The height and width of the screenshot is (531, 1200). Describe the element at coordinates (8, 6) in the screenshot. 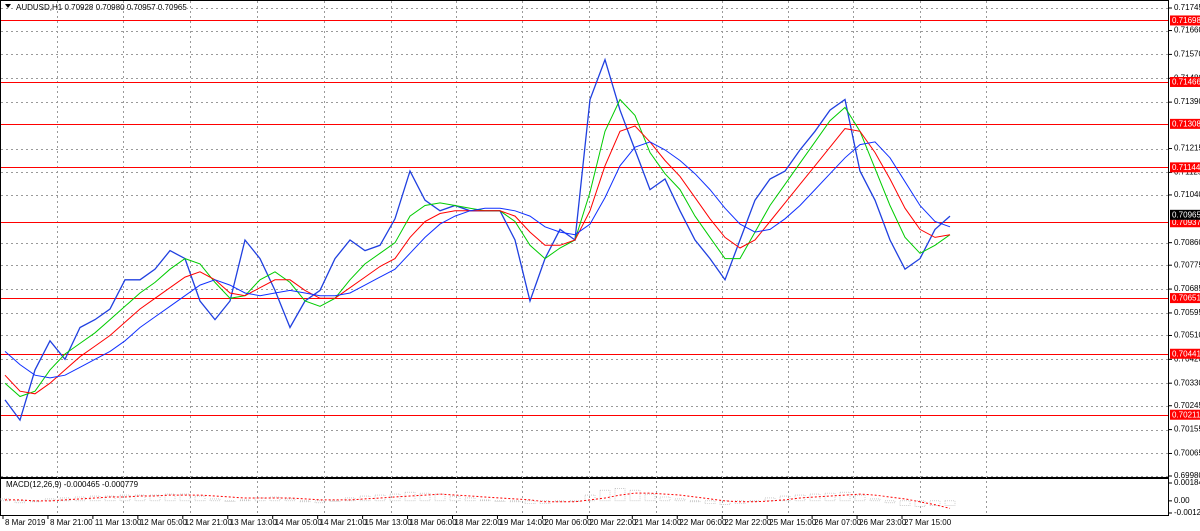

I see `title-arrow` at that location.